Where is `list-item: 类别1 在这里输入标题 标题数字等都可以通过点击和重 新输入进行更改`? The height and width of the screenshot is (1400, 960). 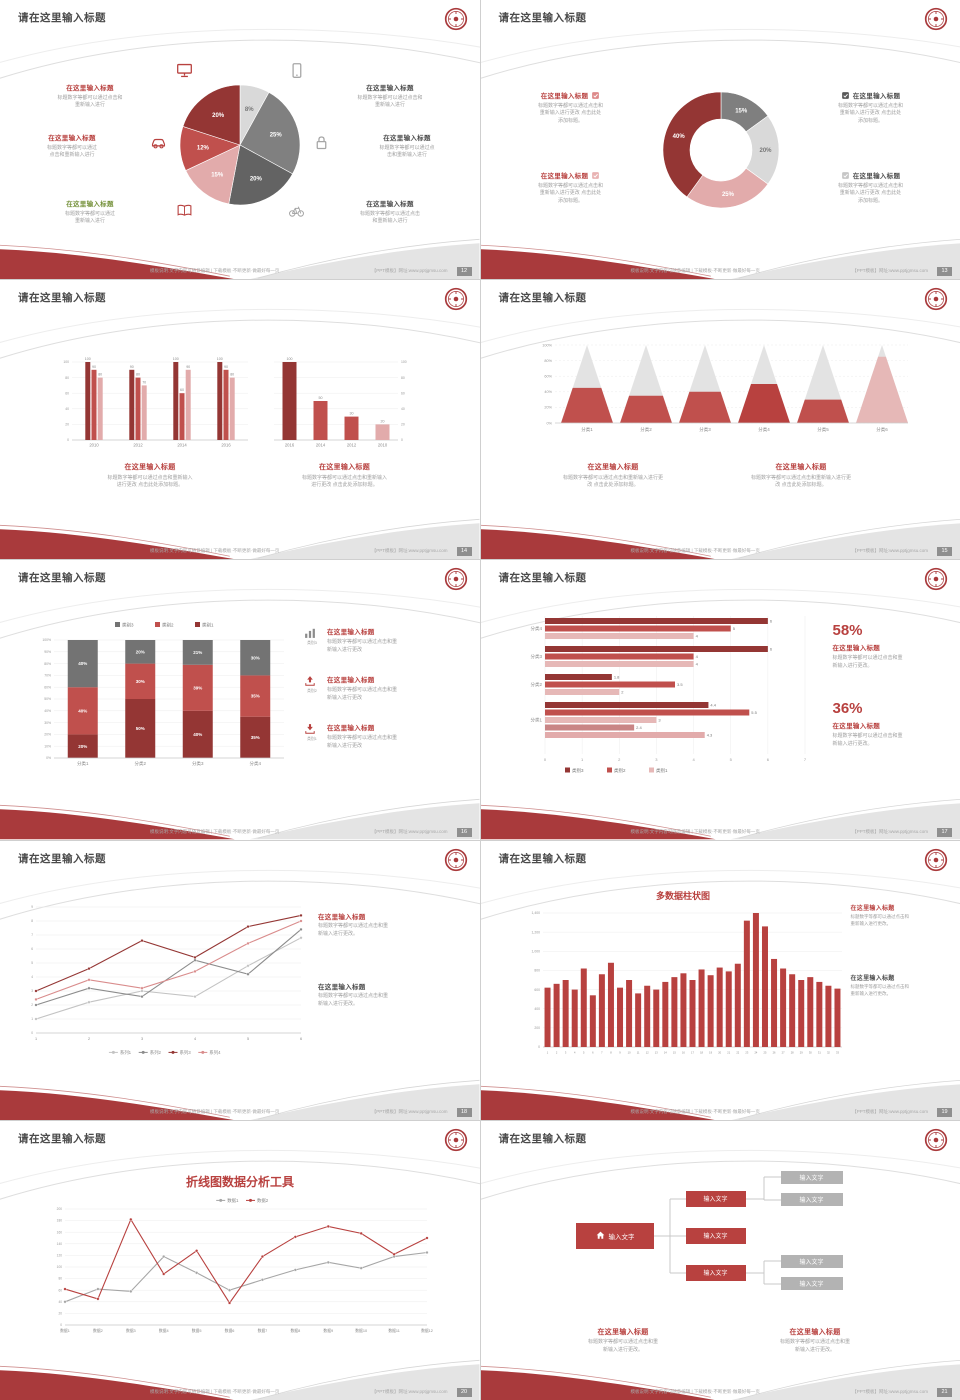
list-item: 类别1 在这里输入标题 标题数字等都可以通过点击和重 新输入进行更改 is located at coordinates (388, 736).